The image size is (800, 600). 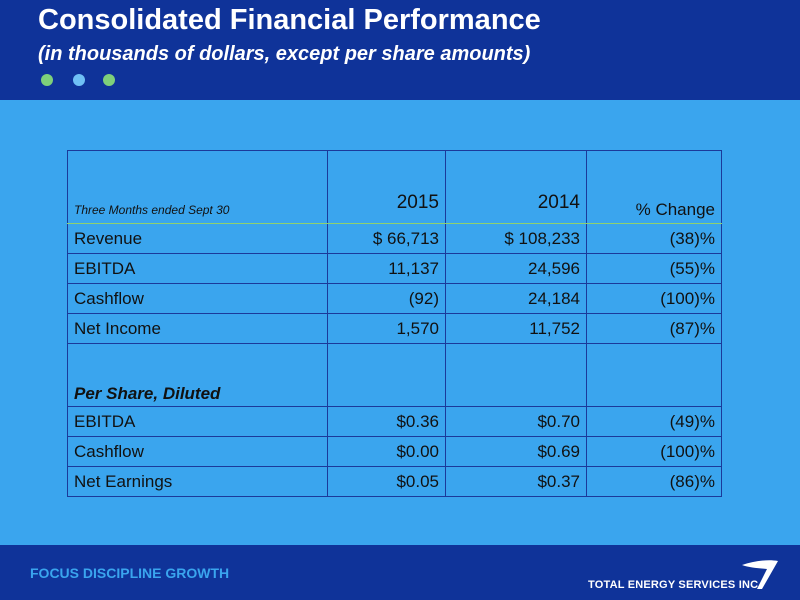 I want to click on value-2015: $ 66,713, so click(x=386, y=238).